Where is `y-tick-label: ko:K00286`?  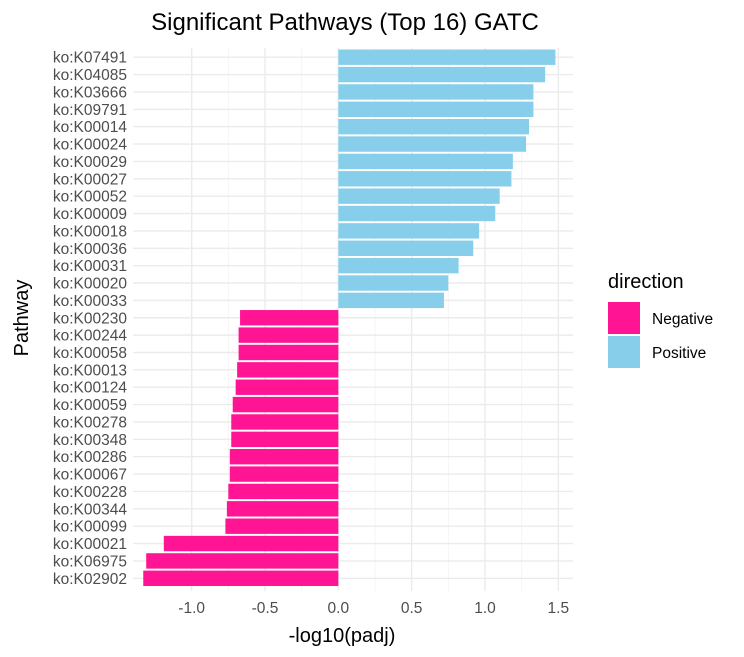
y-tick-label: ko:K00286 is located at coordinates (90, 457).